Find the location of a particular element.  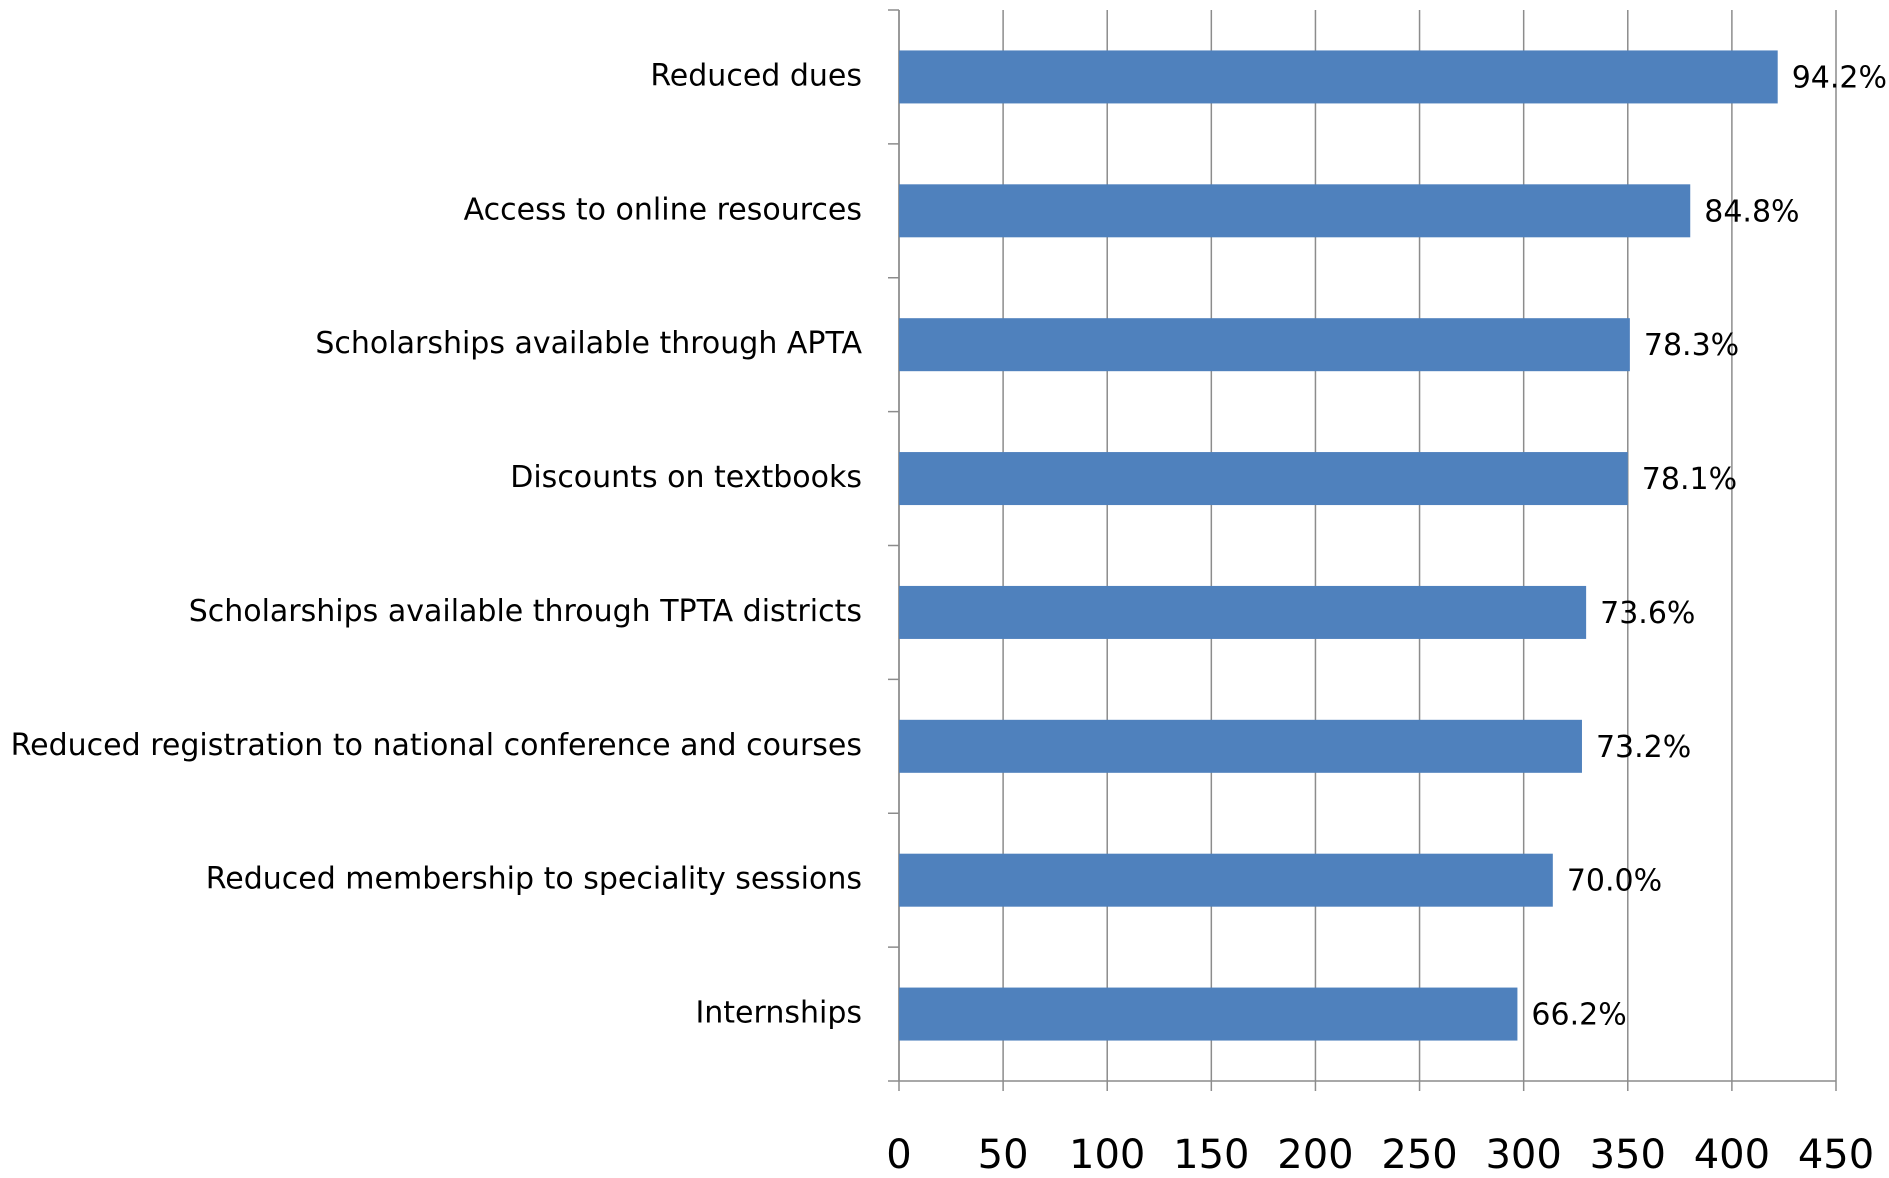

data-label: 84.8% is located at coordinates (1751, 211).